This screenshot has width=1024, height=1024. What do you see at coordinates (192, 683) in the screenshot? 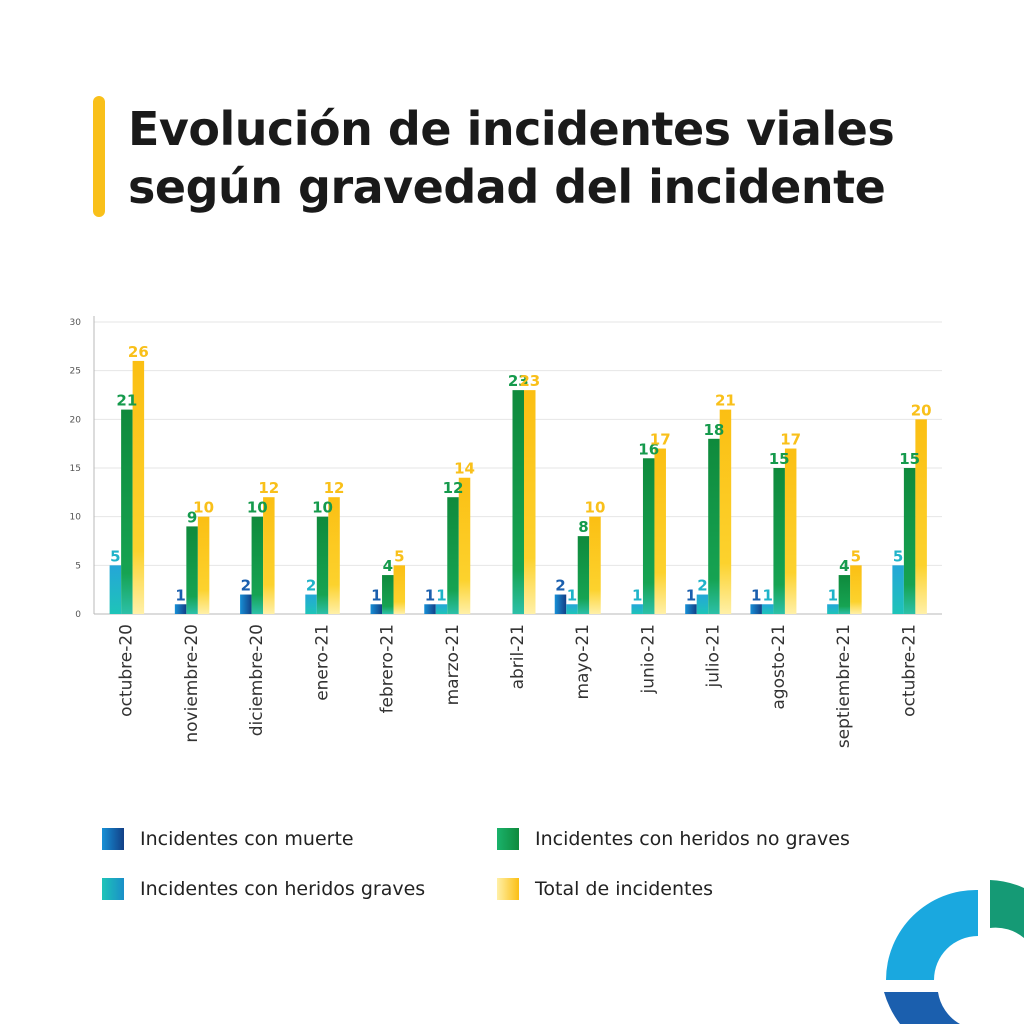
I see `x-tick-label: noviembre-20` at bounding box center [192, 683].